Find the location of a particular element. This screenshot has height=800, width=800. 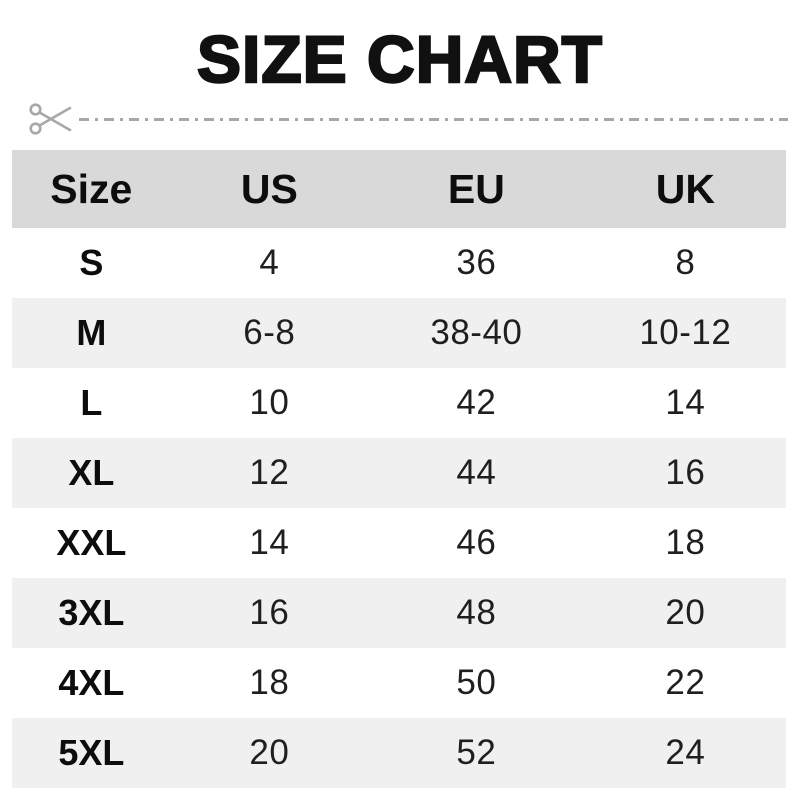

page-title: SIZE CHART is located at coordinates (399, 59).